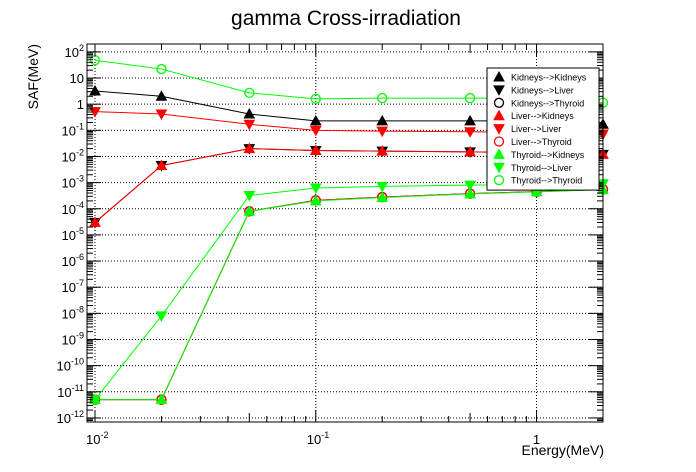 This screenshot has width=696, height=472. What do you see at coordinates (346, 18) in the screenshot?
I see `chart-title: gamma Cross-irradiation` at bounding box center [346, 18].